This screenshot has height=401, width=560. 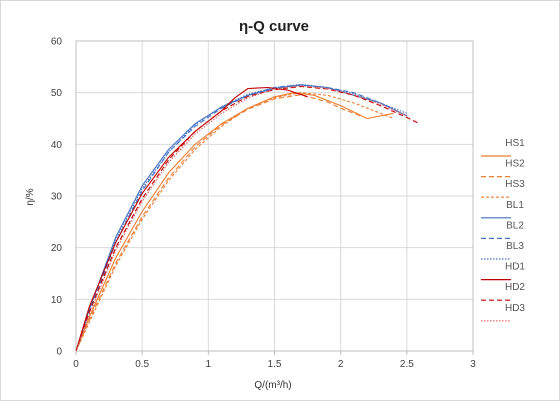 I want to click on y-tick-label: 60, so click(x=57, y=42).